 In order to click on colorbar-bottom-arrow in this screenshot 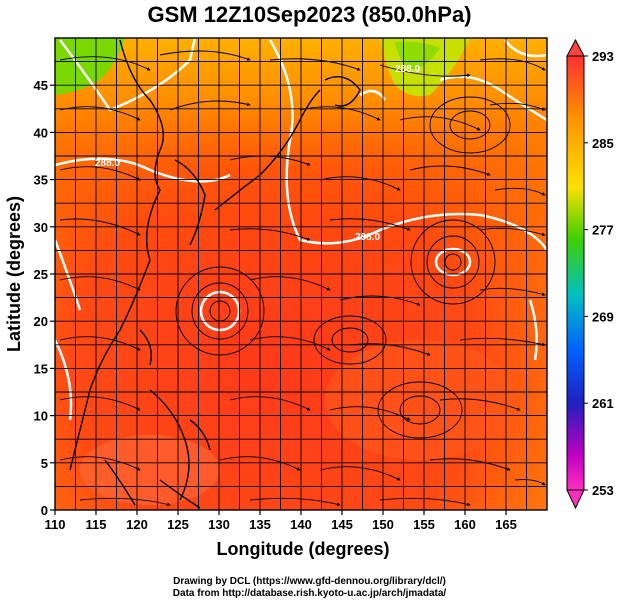, I will do `click(575, 499)`.